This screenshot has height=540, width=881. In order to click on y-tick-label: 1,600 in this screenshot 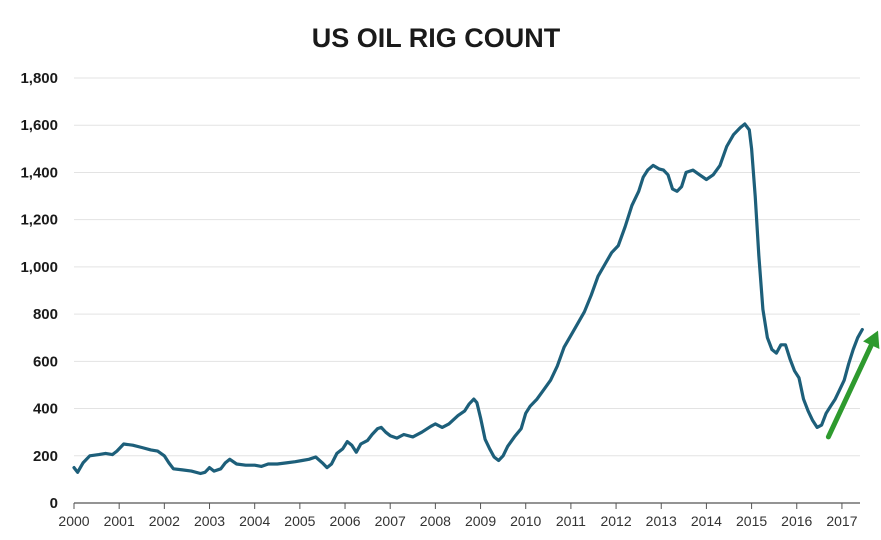, I will do `click(39, 125)`.